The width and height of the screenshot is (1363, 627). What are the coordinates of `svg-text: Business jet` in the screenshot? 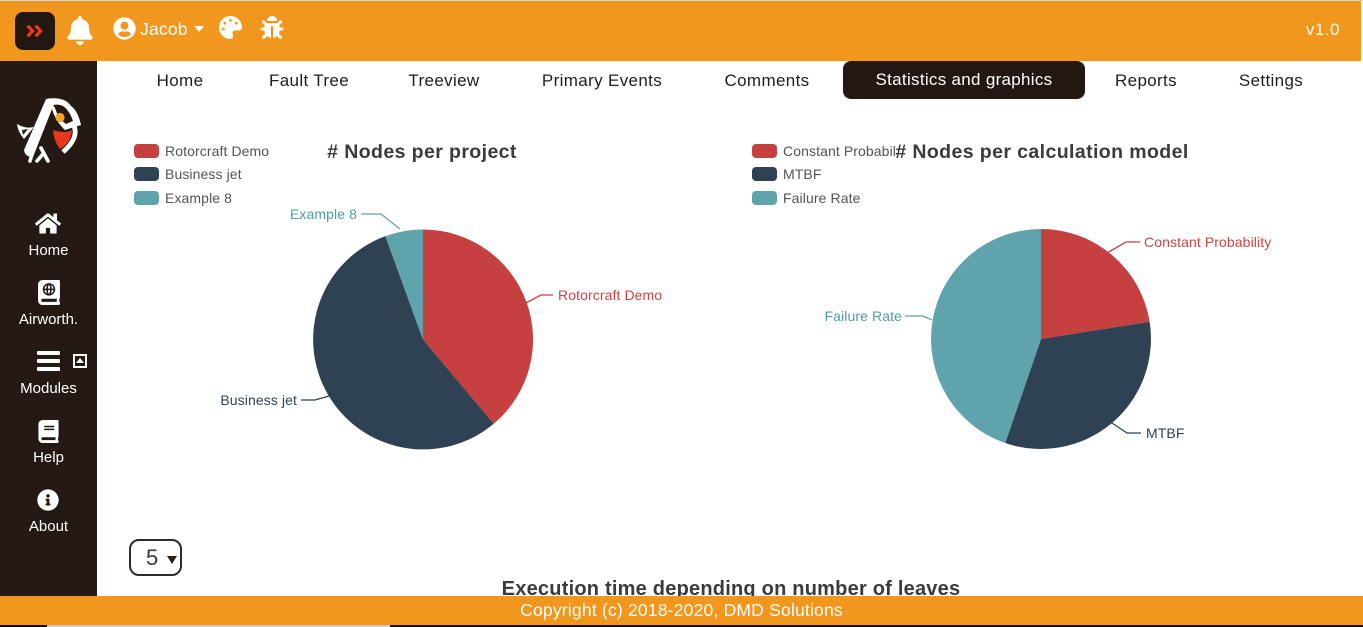 It's located at (258, 400).